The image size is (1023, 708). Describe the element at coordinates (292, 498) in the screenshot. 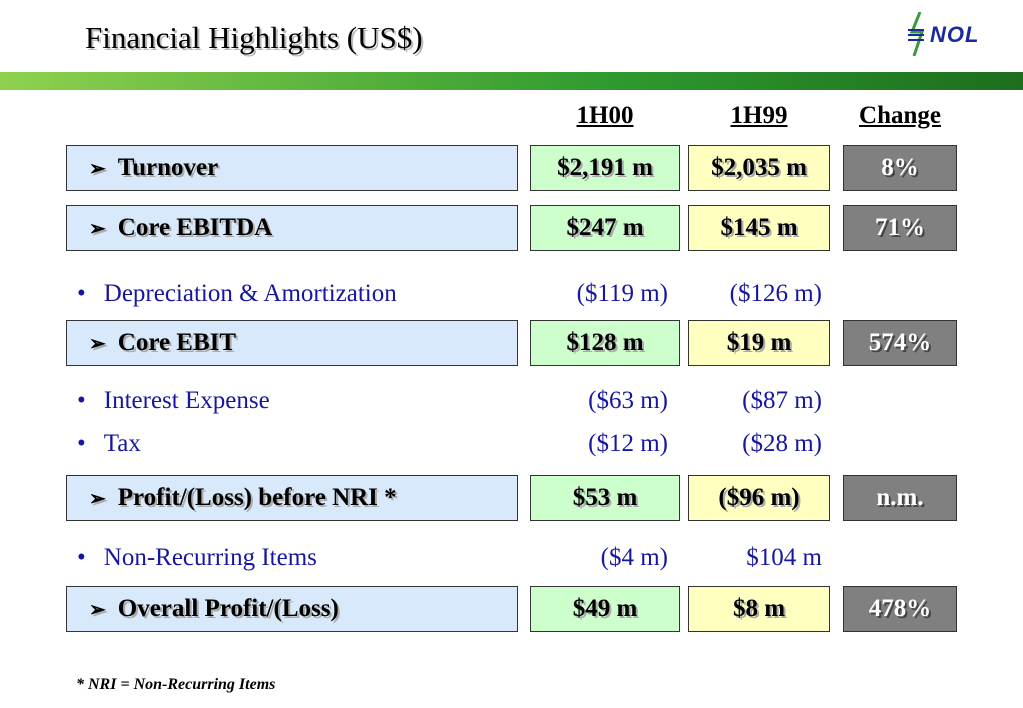

I see `row-label: Profit/(Loss) before NRI *` at that location.